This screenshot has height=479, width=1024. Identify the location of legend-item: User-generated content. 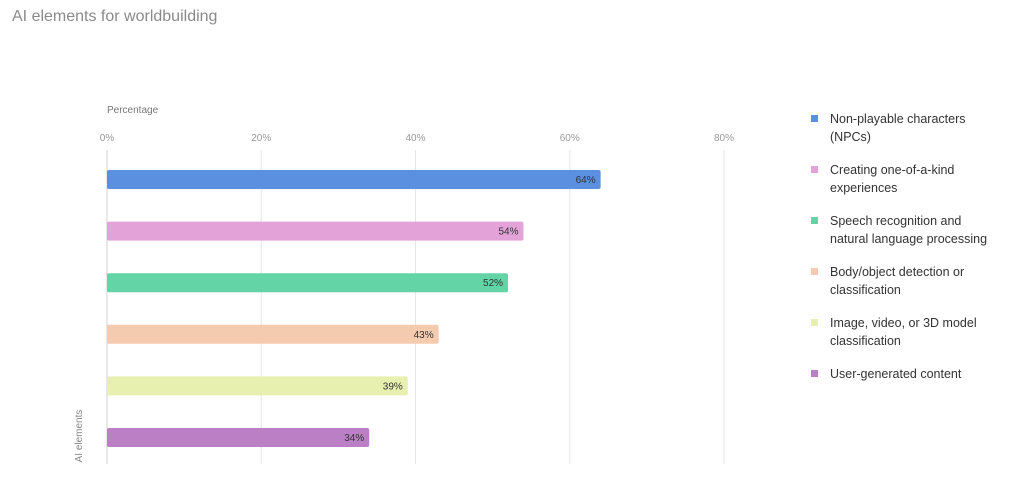
(911, 388).